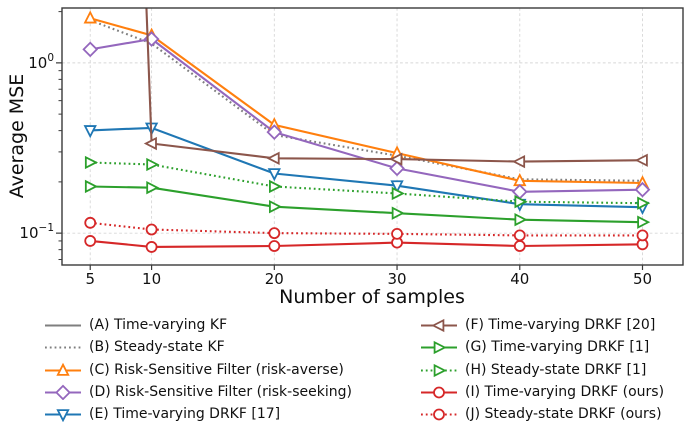 This screenshot has height=436, width=697. I want to click on legend-swatch-d, so click(63, 392).